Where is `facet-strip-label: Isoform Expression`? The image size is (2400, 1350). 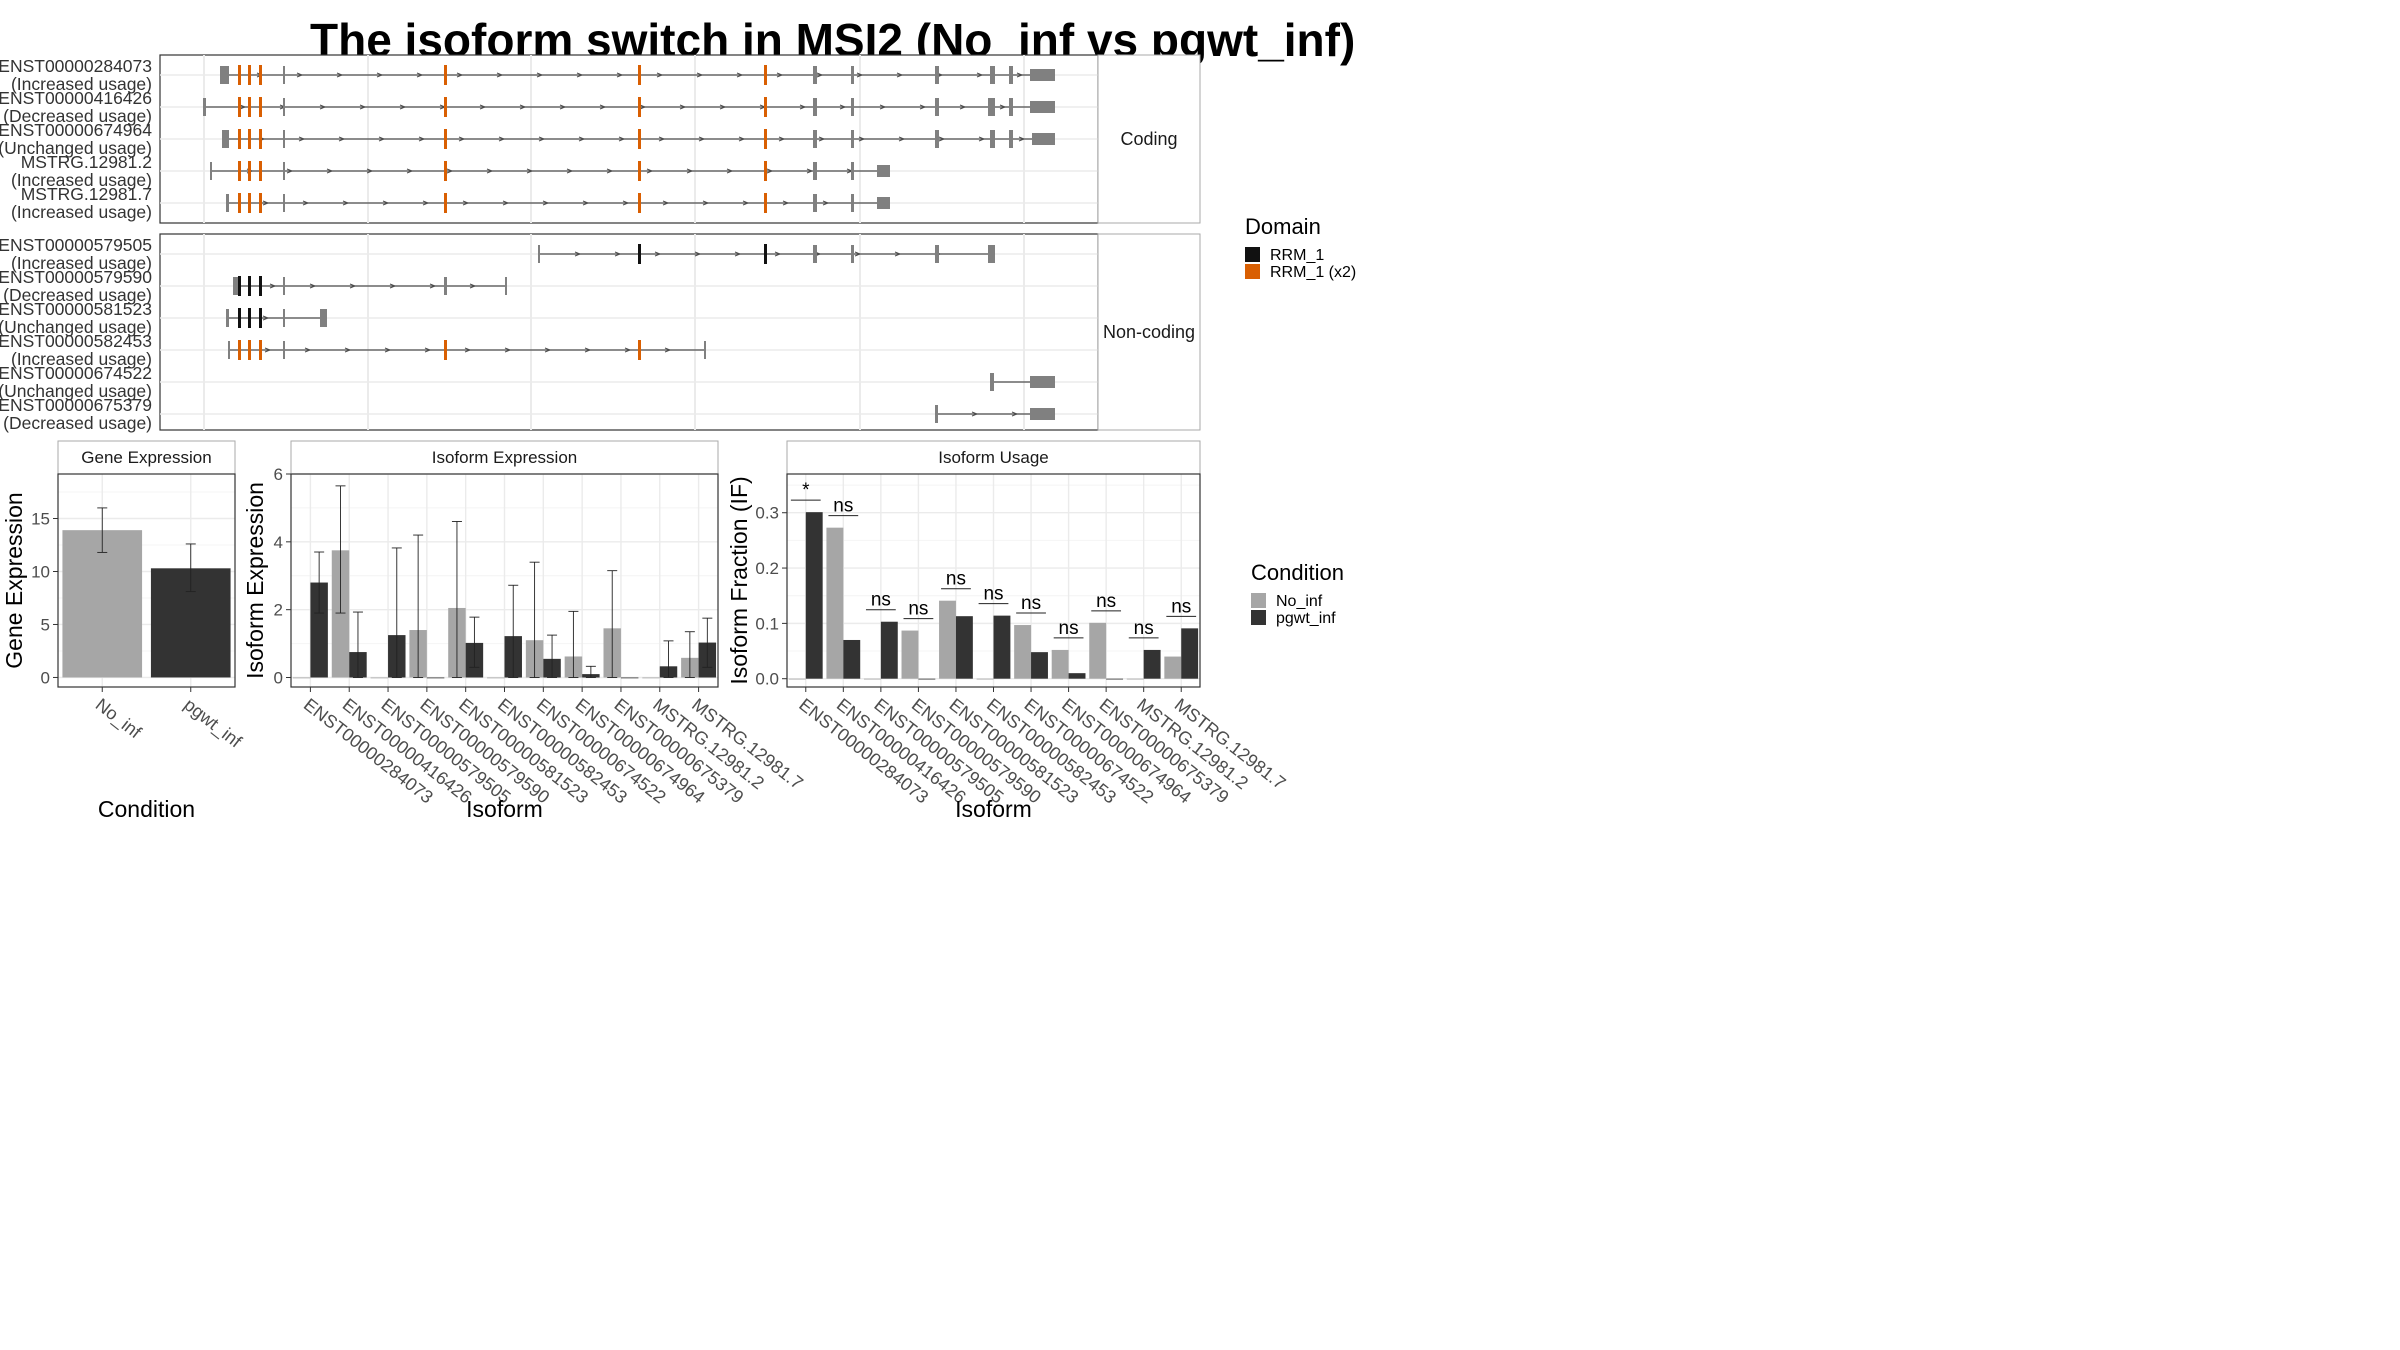 facet-strip-label: Isoform Expression is located at coordinates (505, 457).